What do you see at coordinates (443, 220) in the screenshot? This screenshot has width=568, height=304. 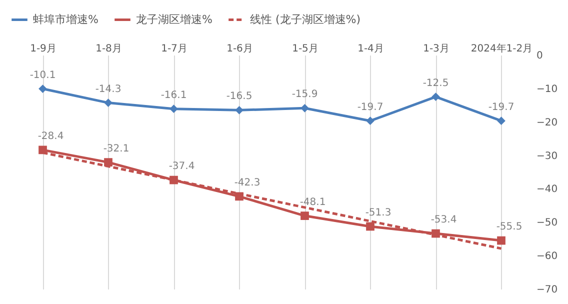 I see `data-label: -53.4` at bounding box center [443, 220].